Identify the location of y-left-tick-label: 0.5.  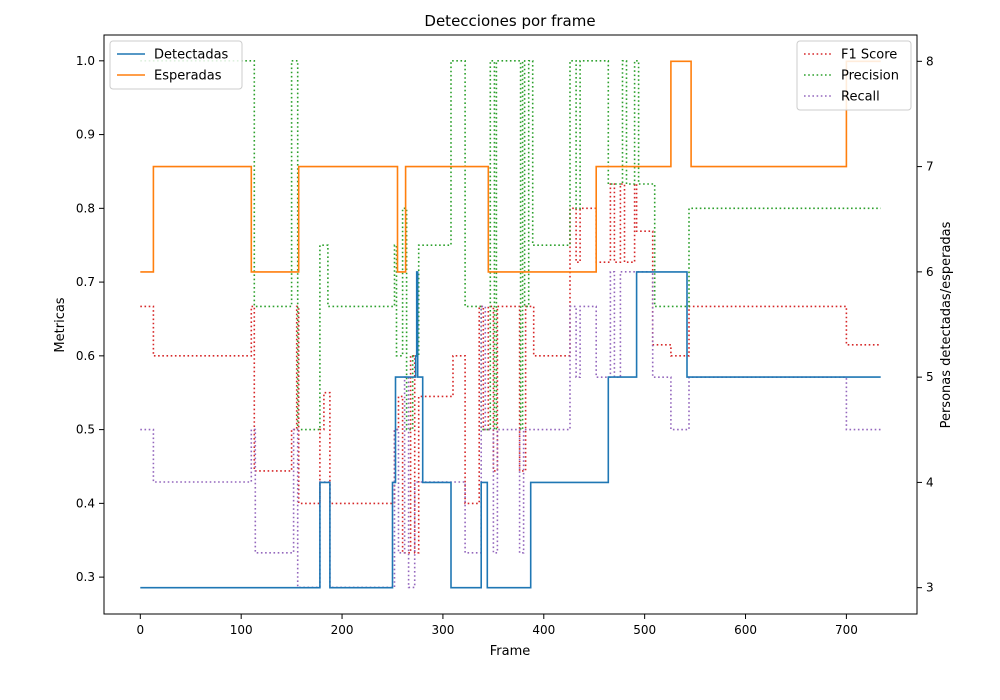
(85, 430).